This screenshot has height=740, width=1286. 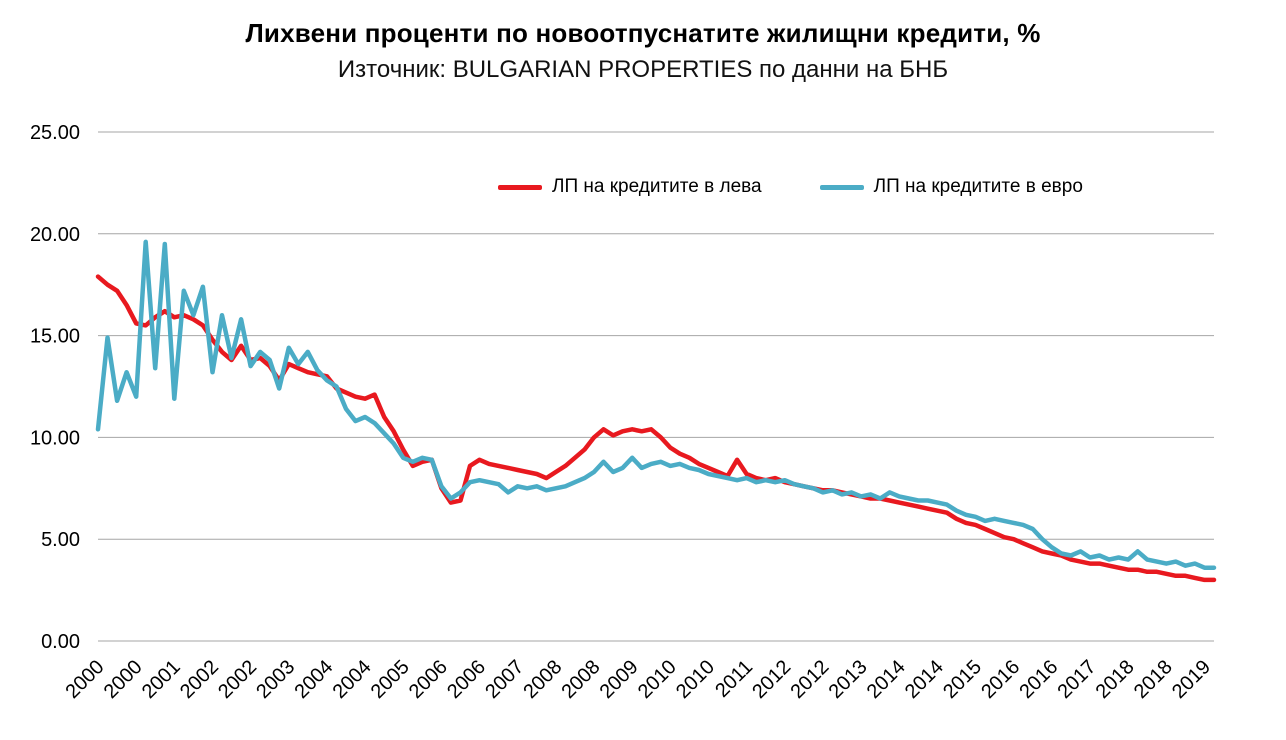 I want to click on x-axis-label: 2005, so click(x=390, y=679).